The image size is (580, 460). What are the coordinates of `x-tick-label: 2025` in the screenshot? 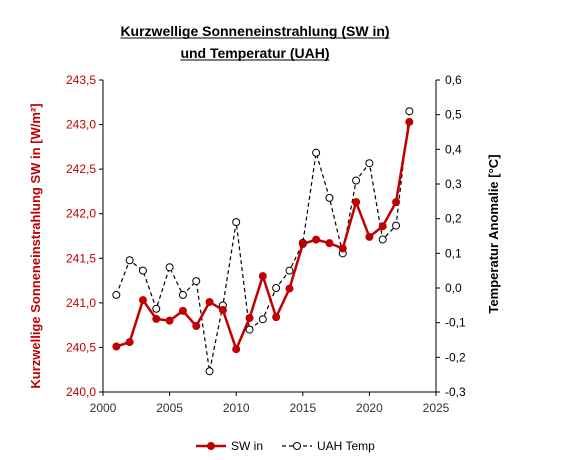 It's located at (436, 408).